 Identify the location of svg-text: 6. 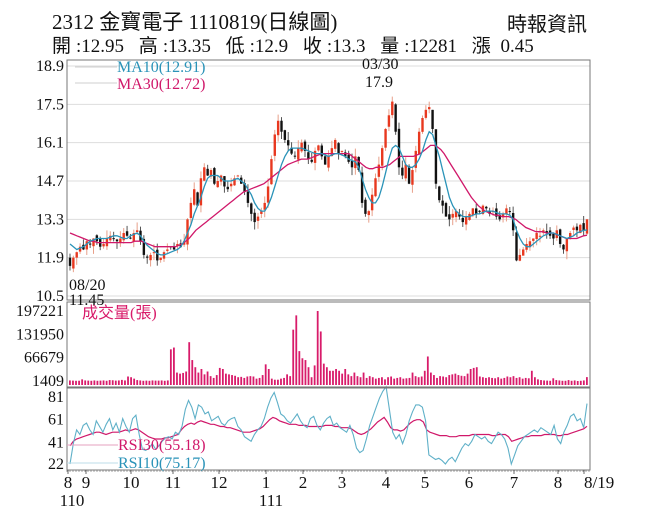
(469, 482).